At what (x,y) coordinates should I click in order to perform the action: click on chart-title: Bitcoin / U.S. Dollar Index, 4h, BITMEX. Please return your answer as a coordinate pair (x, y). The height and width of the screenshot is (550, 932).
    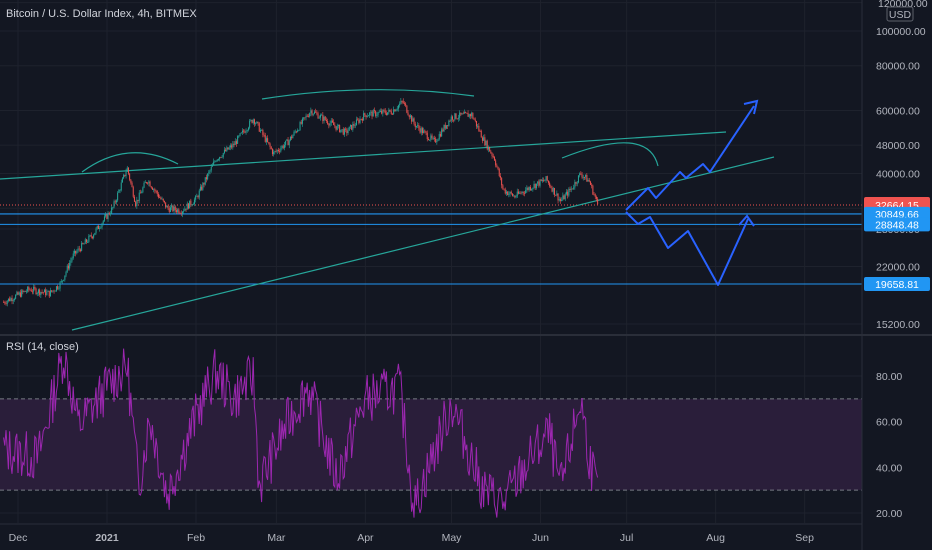
    Looking at the image, I should click on (101, 14).